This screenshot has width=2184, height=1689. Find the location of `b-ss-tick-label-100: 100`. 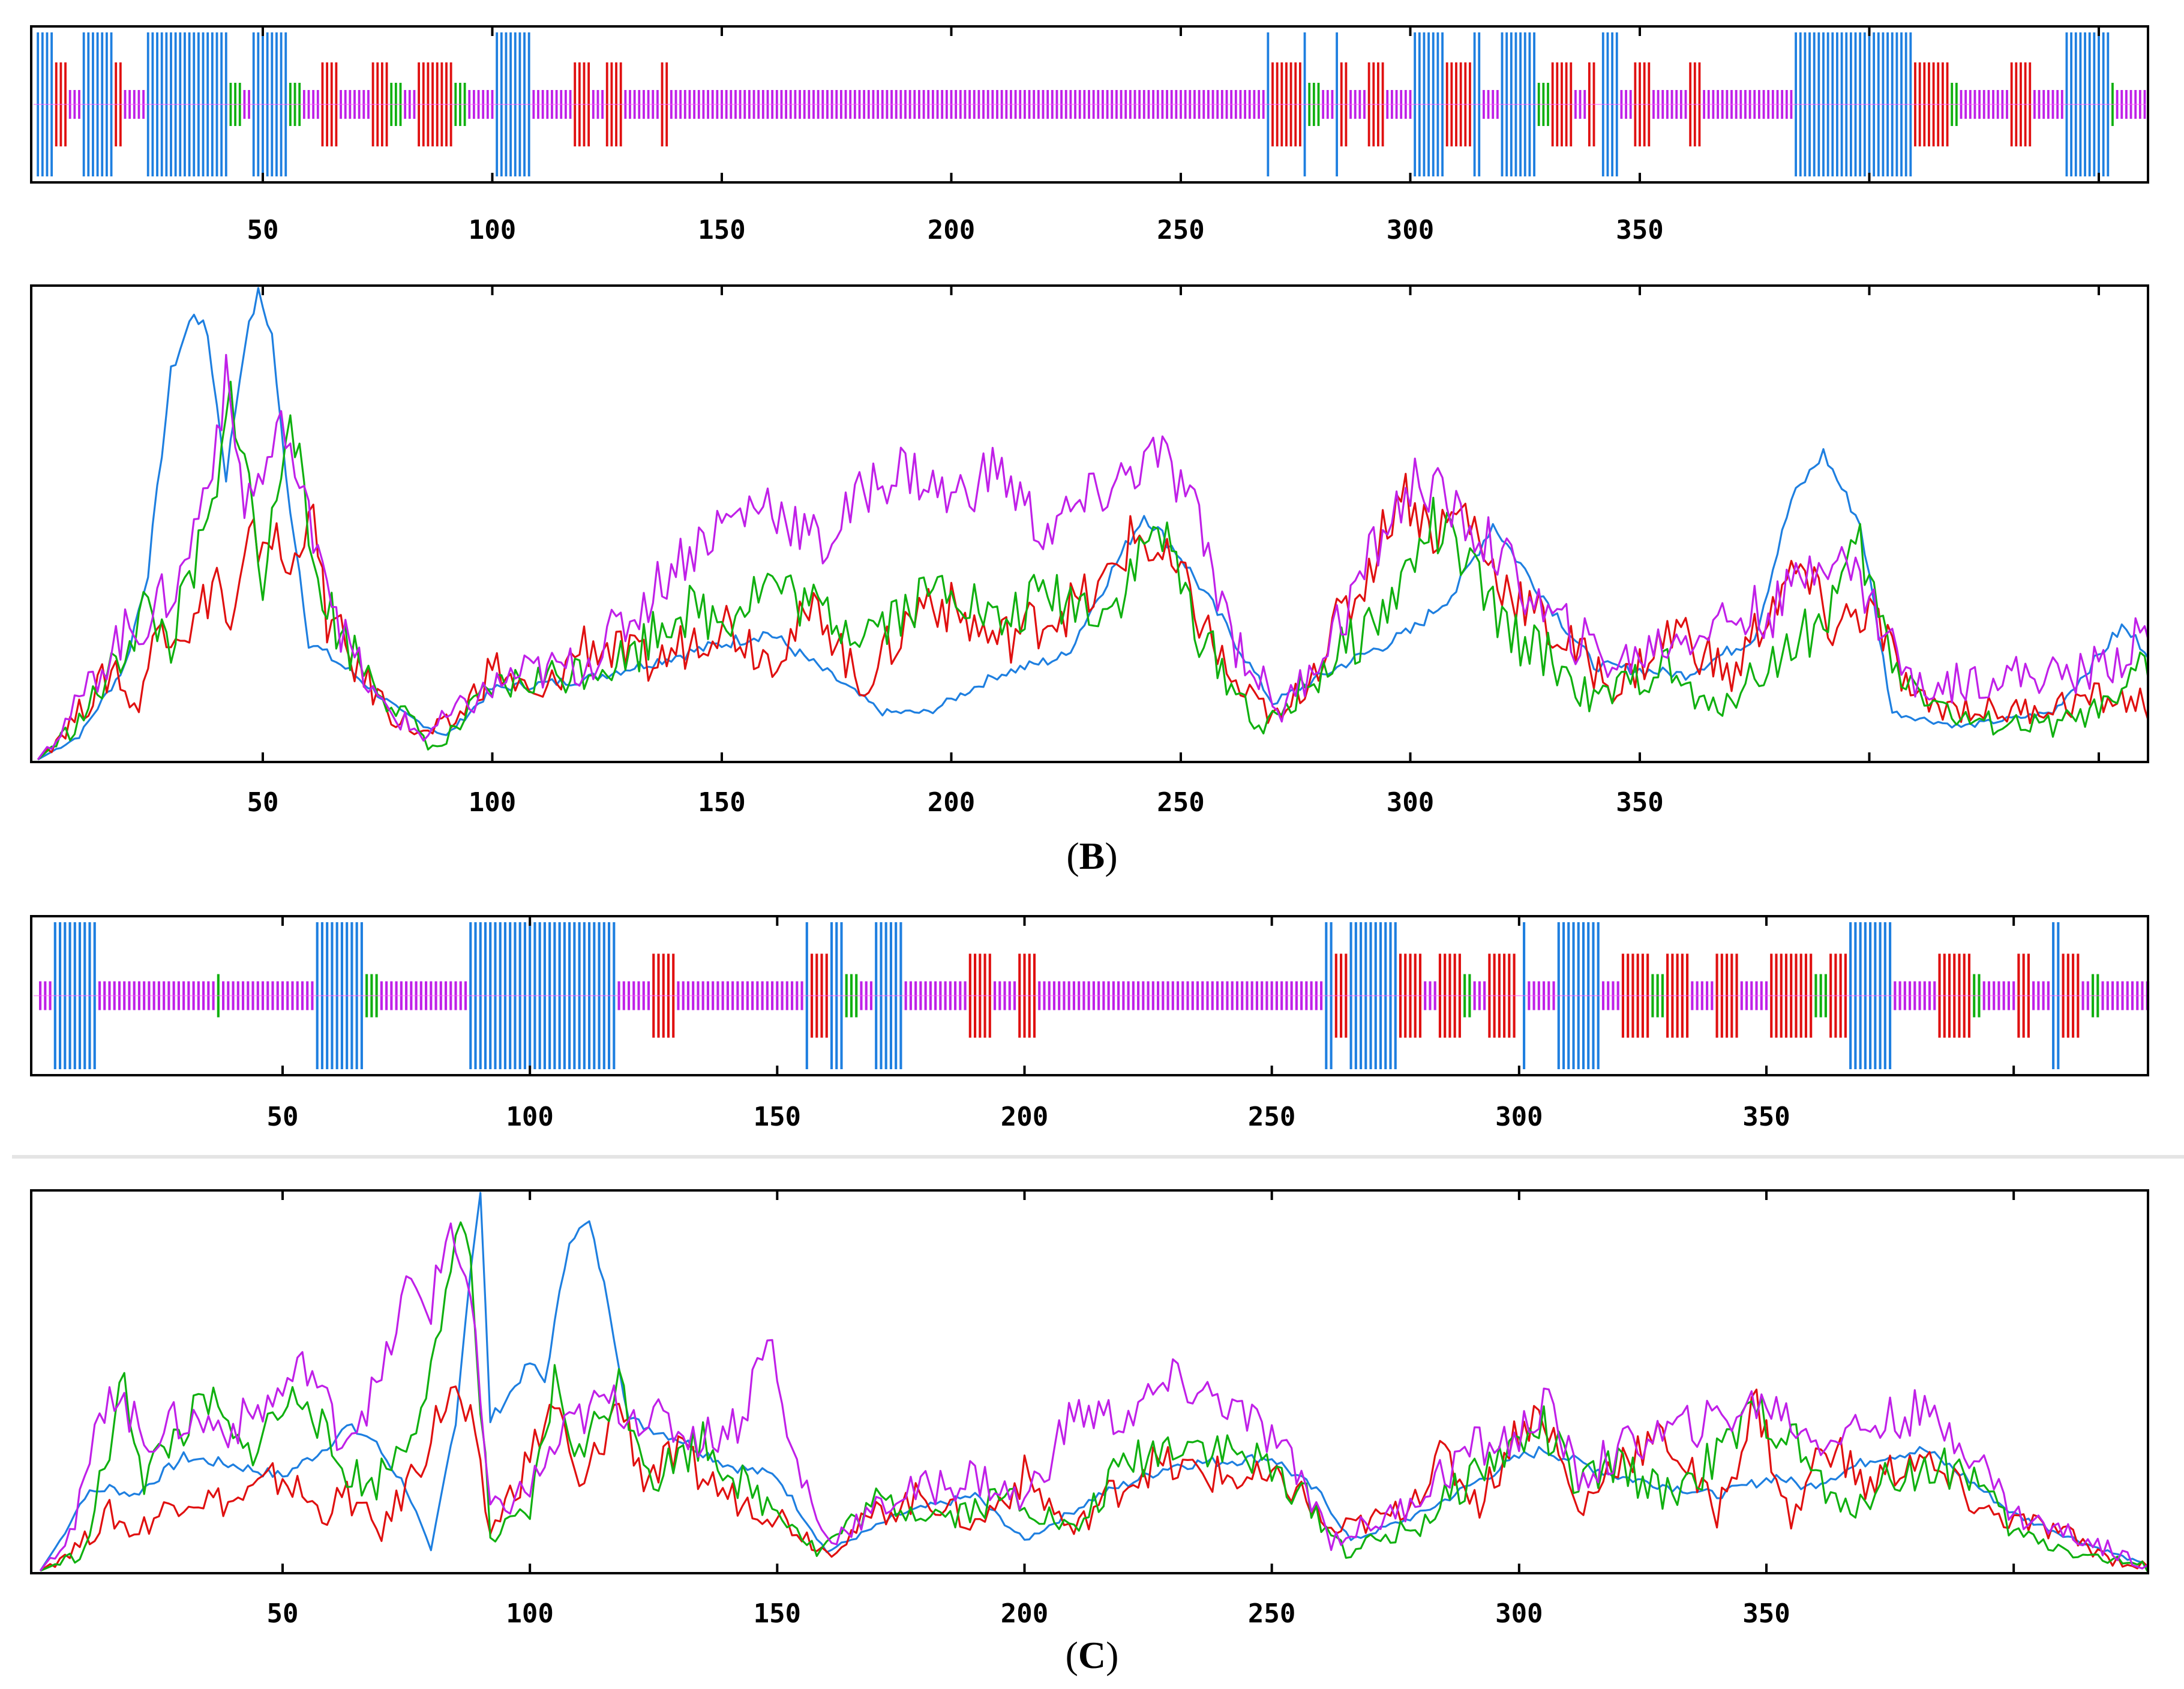

b-ss-tick-label-100: 100 is located at coordinates (492, 230).